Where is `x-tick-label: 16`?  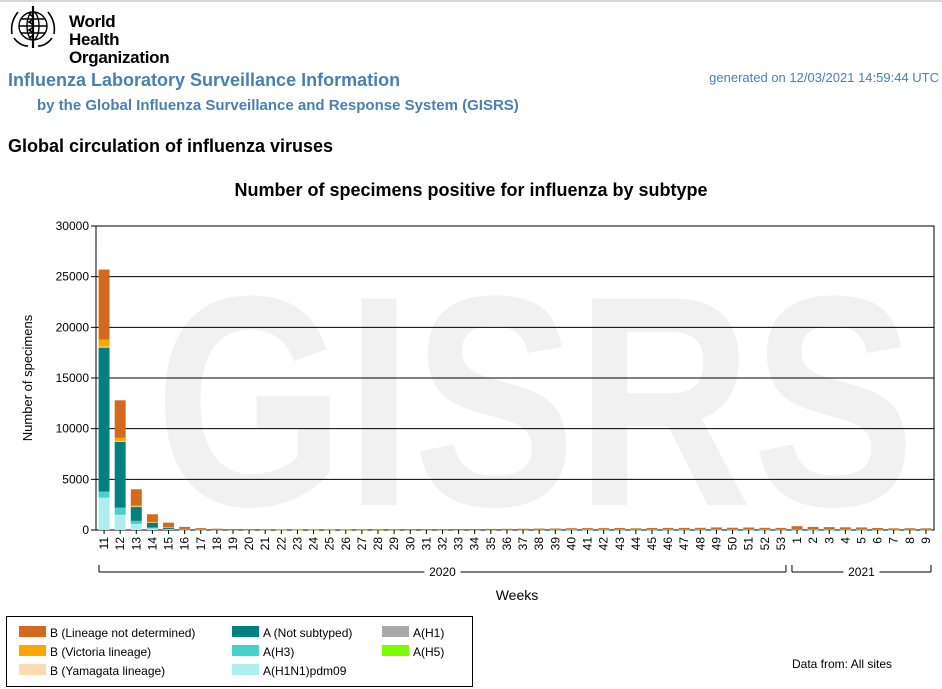
x-tick-label: 16 is located at coordinates (185, 544).